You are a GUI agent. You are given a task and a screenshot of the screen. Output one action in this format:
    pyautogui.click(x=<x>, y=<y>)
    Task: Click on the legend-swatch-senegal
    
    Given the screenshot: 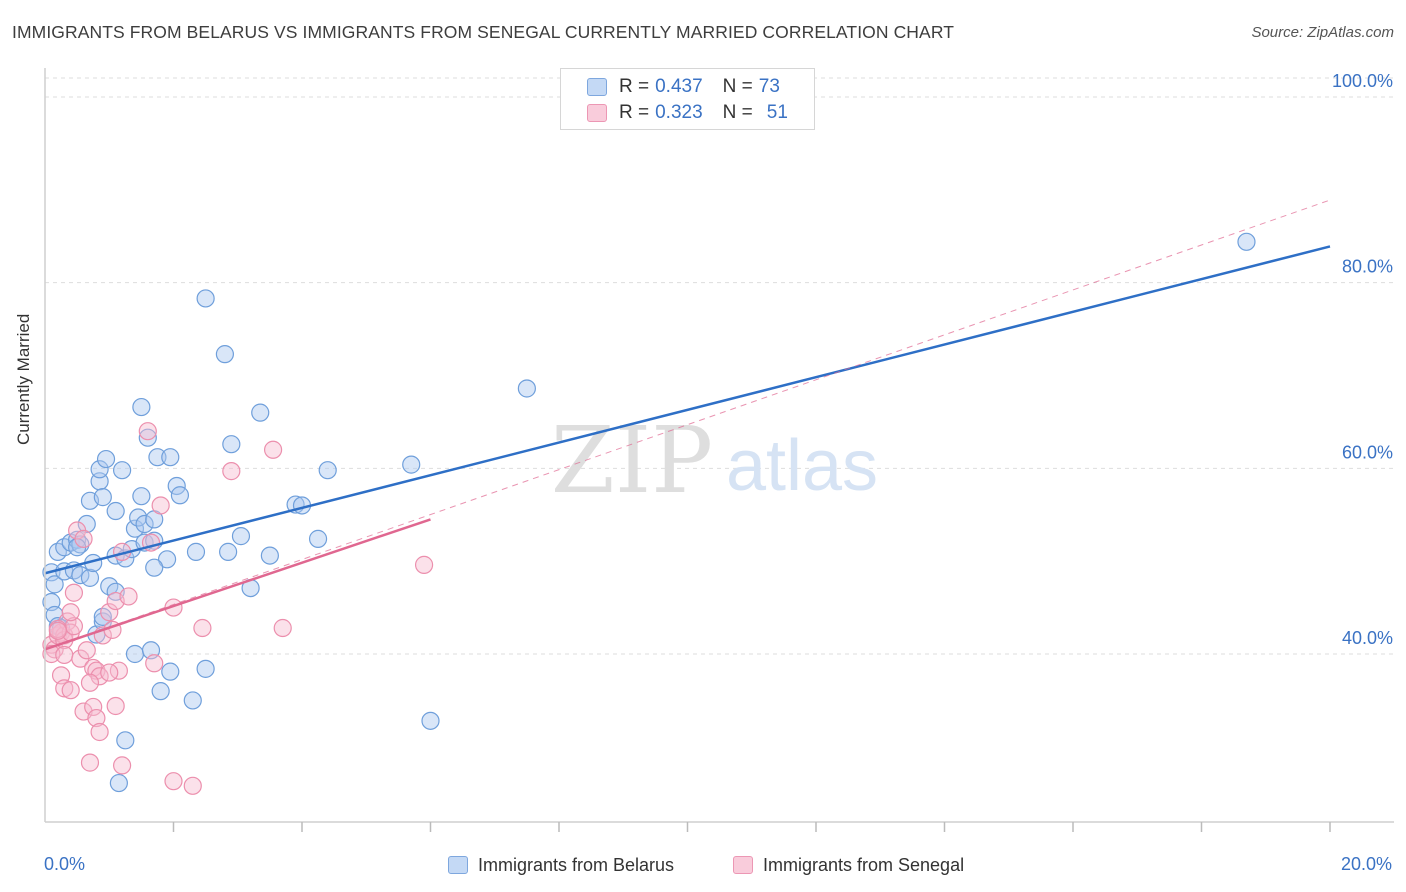 What is the action you would take?
    pyautogui.click(x=597, y=113)
    